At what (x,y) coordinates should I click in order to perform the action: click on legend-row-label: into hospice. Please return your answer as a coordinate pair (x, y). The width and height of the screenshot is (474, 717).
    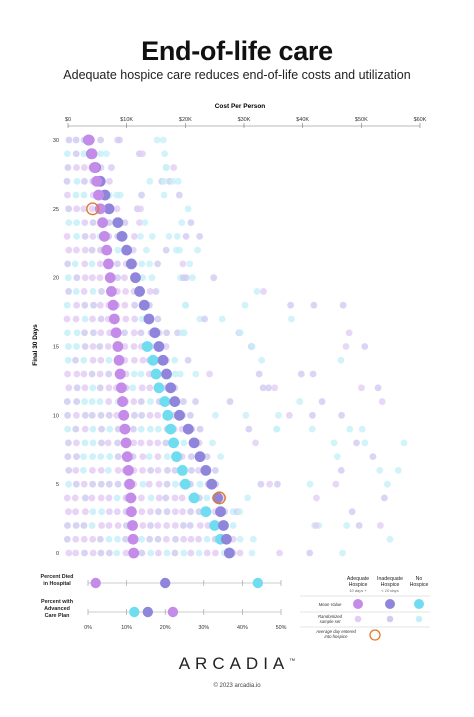
    Looking at the image, I should click on (337, 636).